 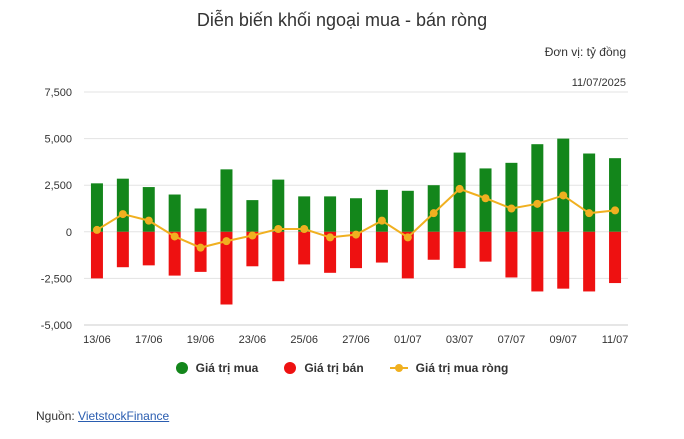 I want to click on y-tick-label: 7,500, so click(x=58, y=93).